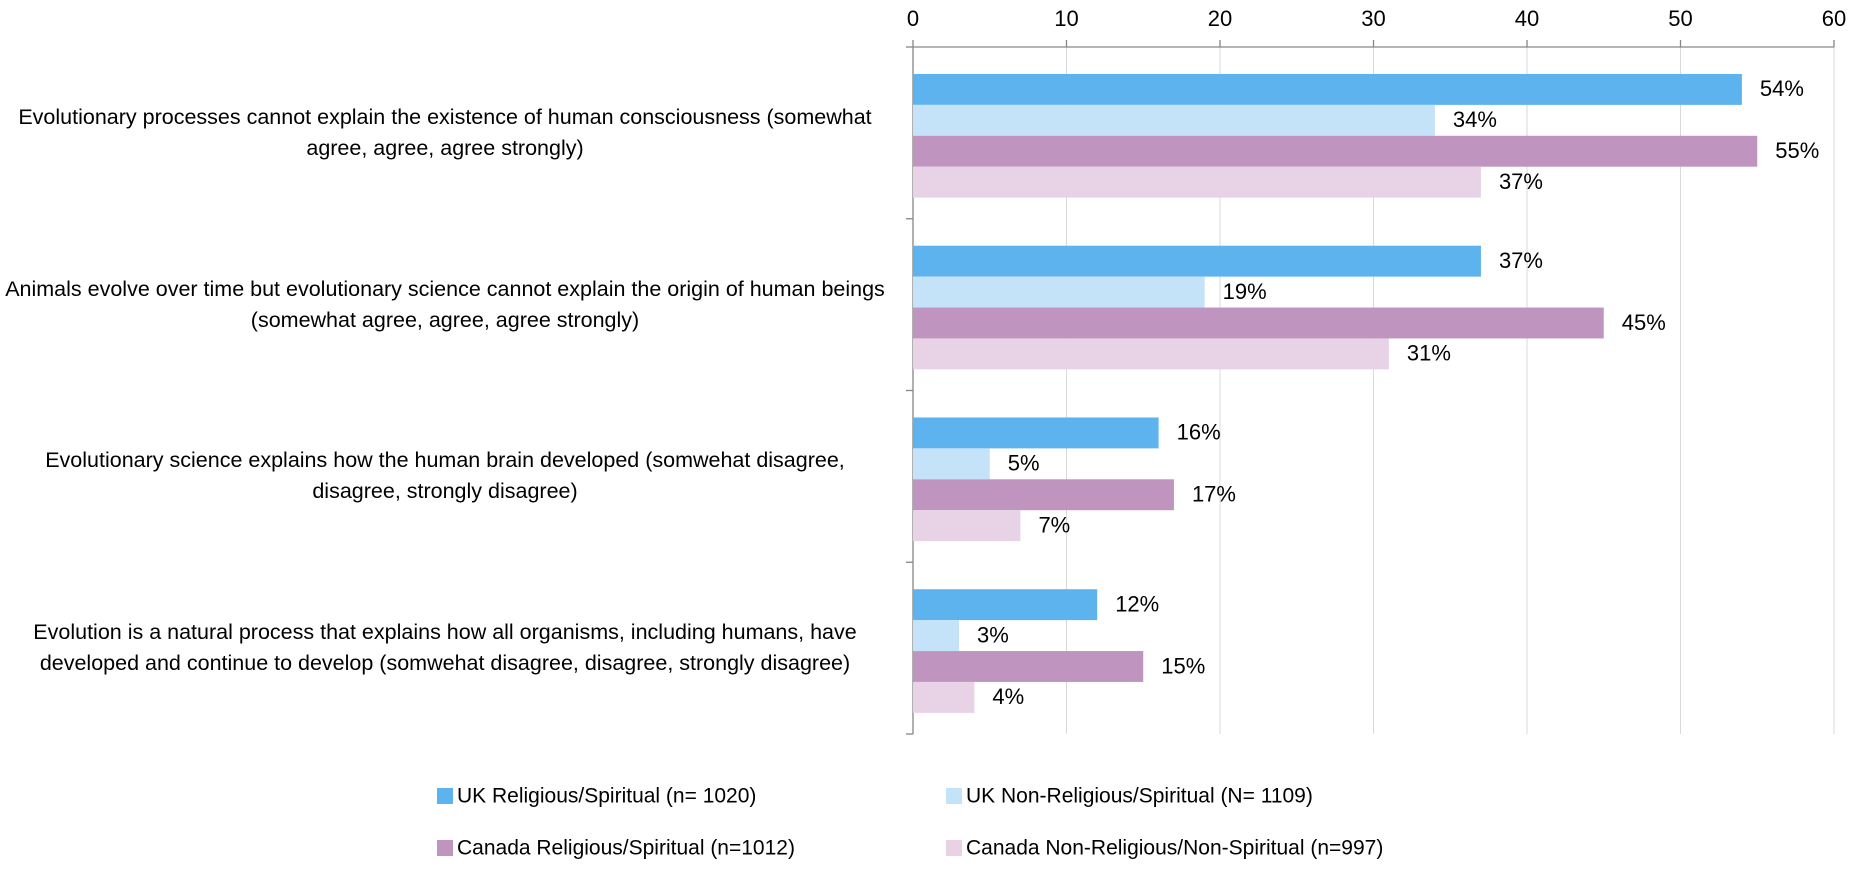 The image size is (1851, 869). Describe the element at coordinates (1139, 796) in the screenshot. I see `legend-label: UK Non-Religious/Spiritual (N= 1109)` at that location.